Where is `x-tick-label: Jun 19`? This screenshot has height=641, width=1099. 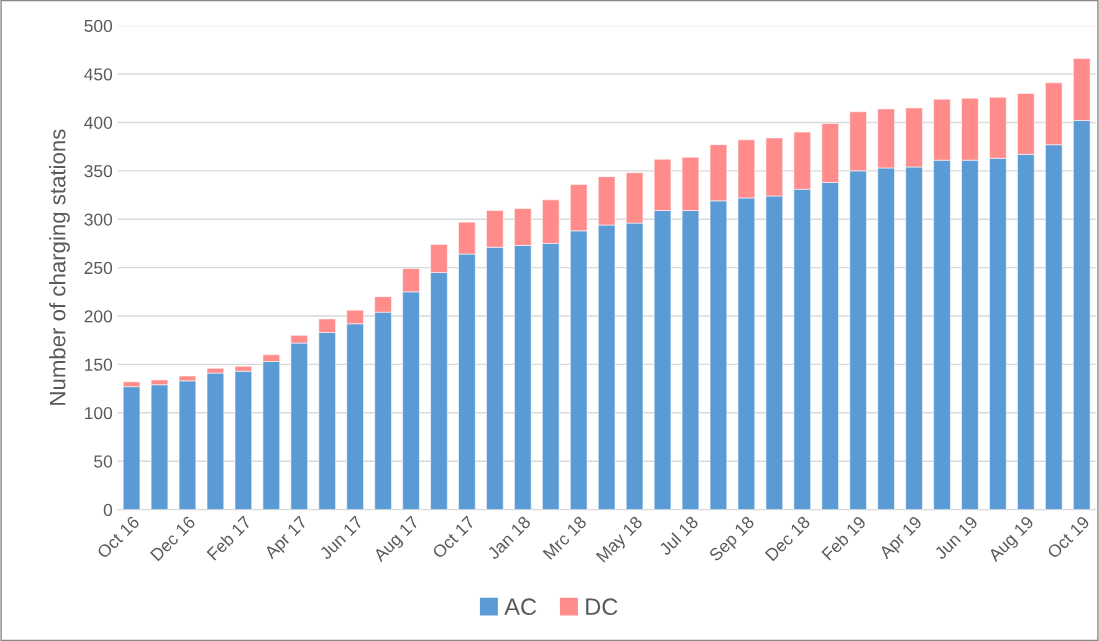 x-tick-label: Jun 19 is located at coordinates (956, 538).